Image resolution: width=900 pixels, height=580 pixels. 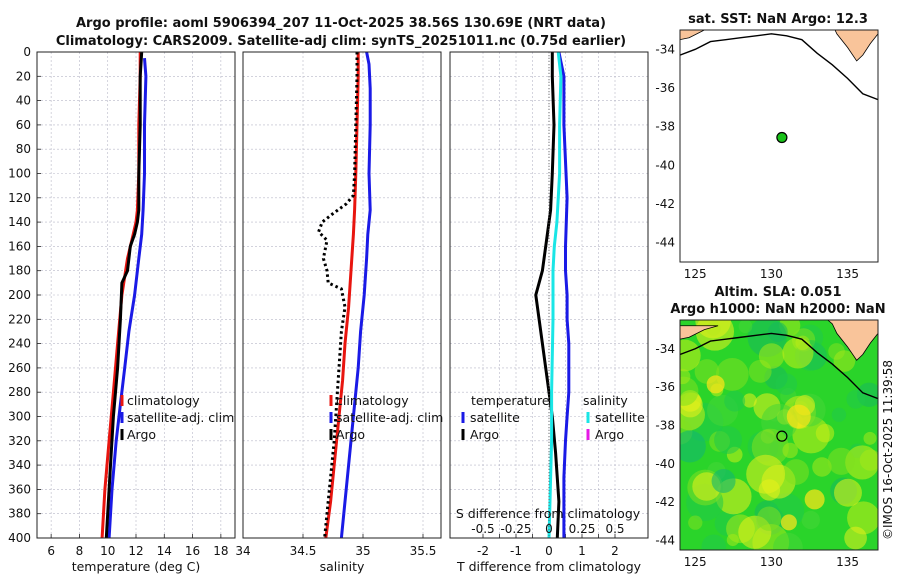 I want to click on sla-low-spot, so click(x=723, y=481).